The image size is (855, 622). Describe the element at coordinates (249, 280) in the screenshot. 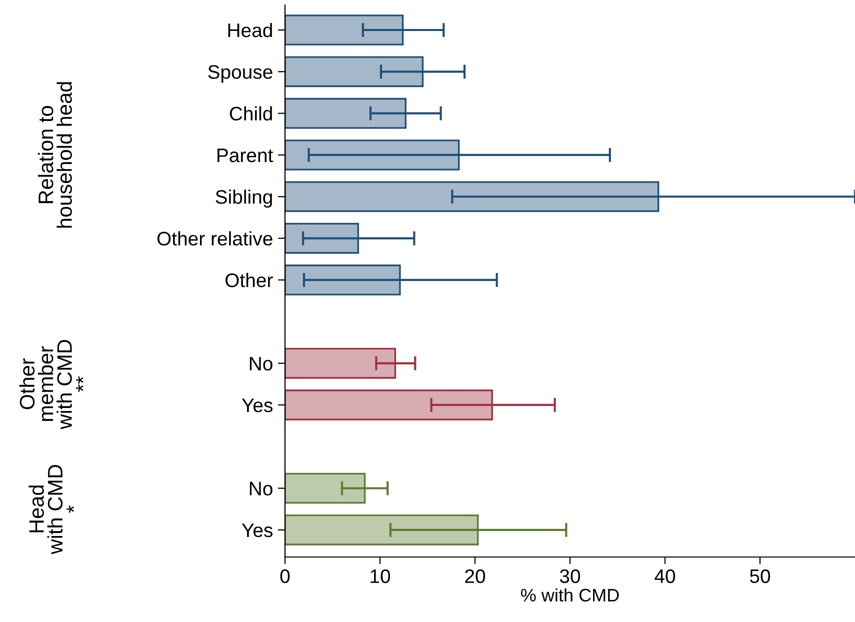

I see `y-tick-label: Other` at that location.